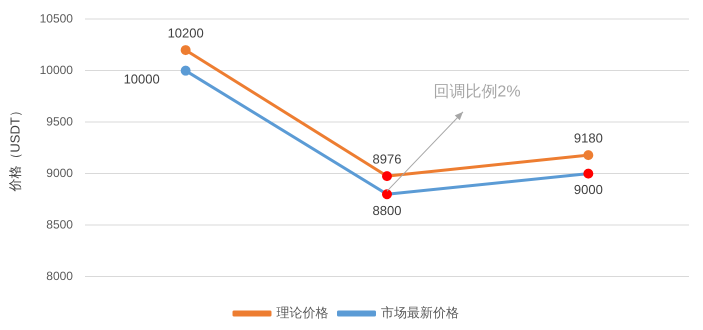 The width and height of the screenshot is (703, 330). Describe the element at coordinates (57, 69) in the screenshot. I see `y-tick-label: 10000` at that location.